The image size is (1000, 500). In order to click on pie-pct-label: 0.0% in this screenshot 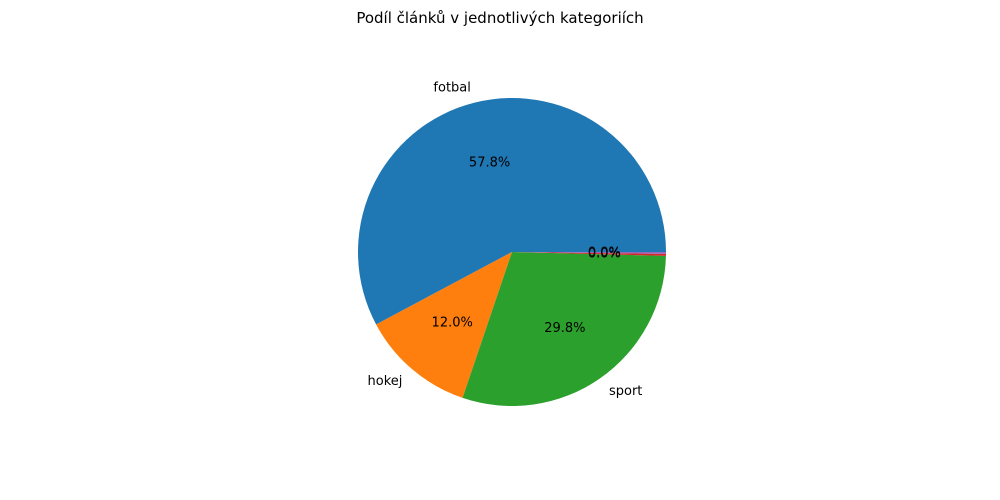, I will do `click(604, 253)`.